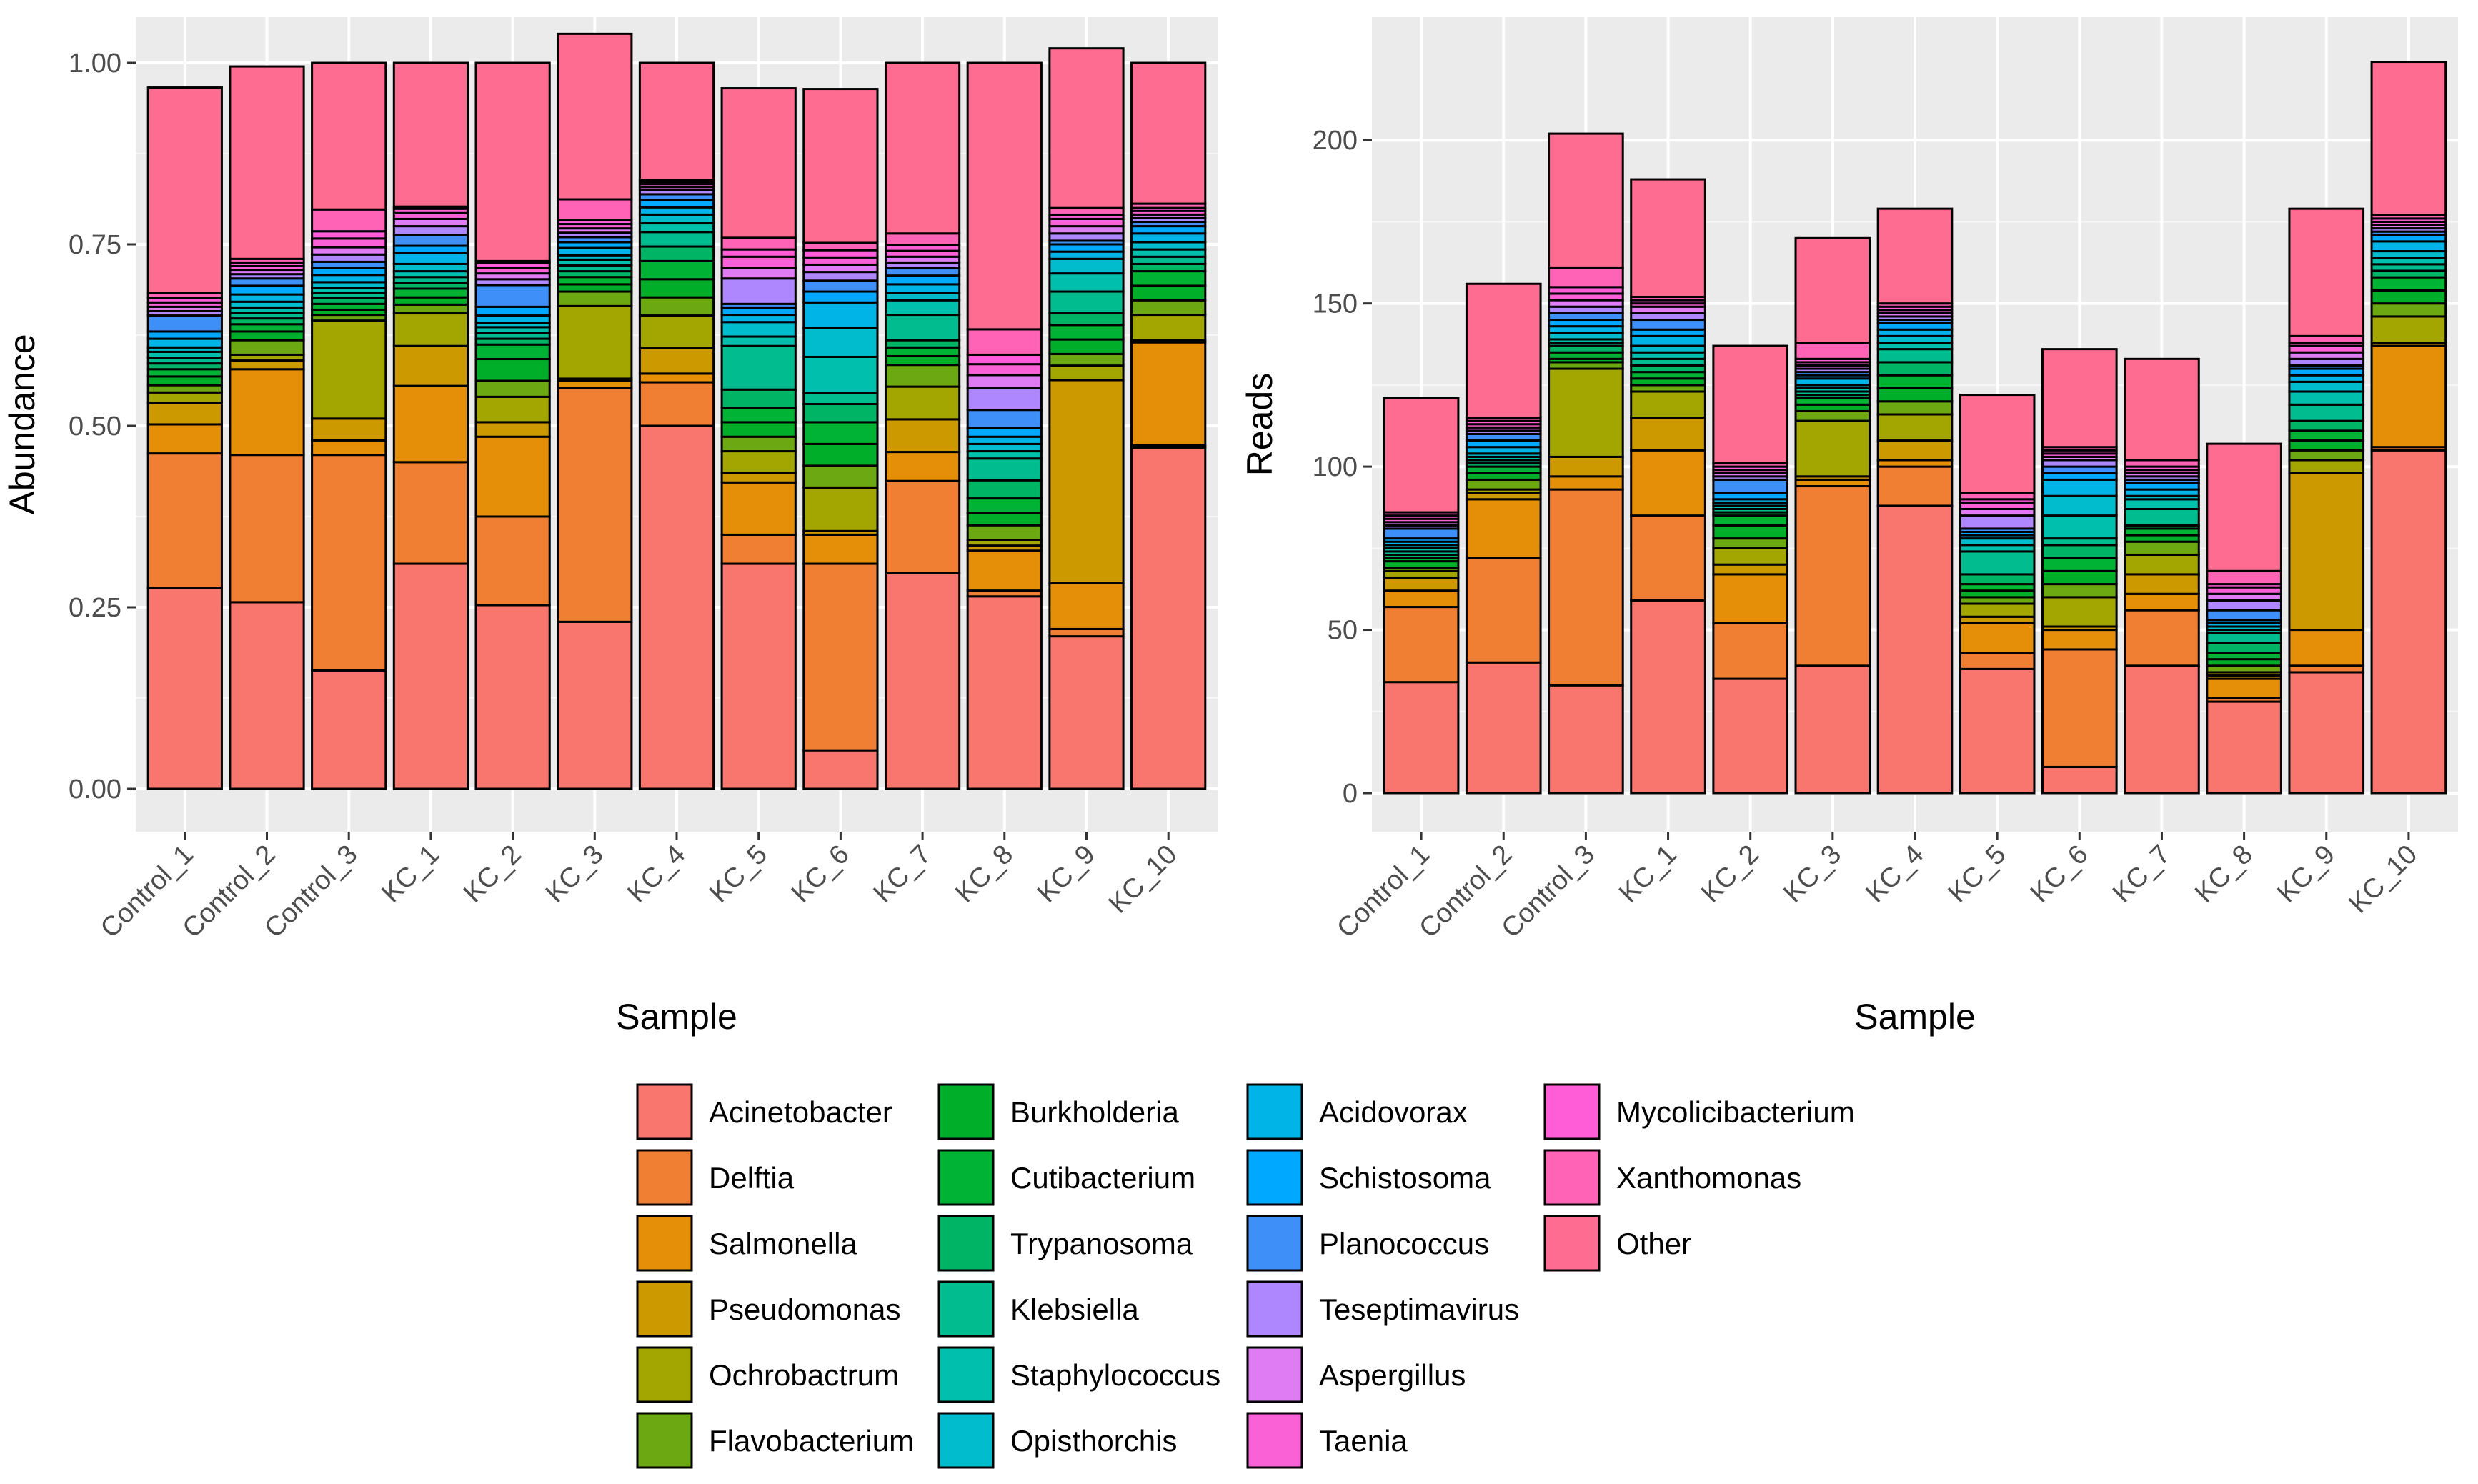 The height and width of the screenshot is (1484, 2478). What do you see at coordinates (1327, 1441) in the screenshot?
I see `legend-item-taenia: Taenia` at bounding box center [1327, 1441].